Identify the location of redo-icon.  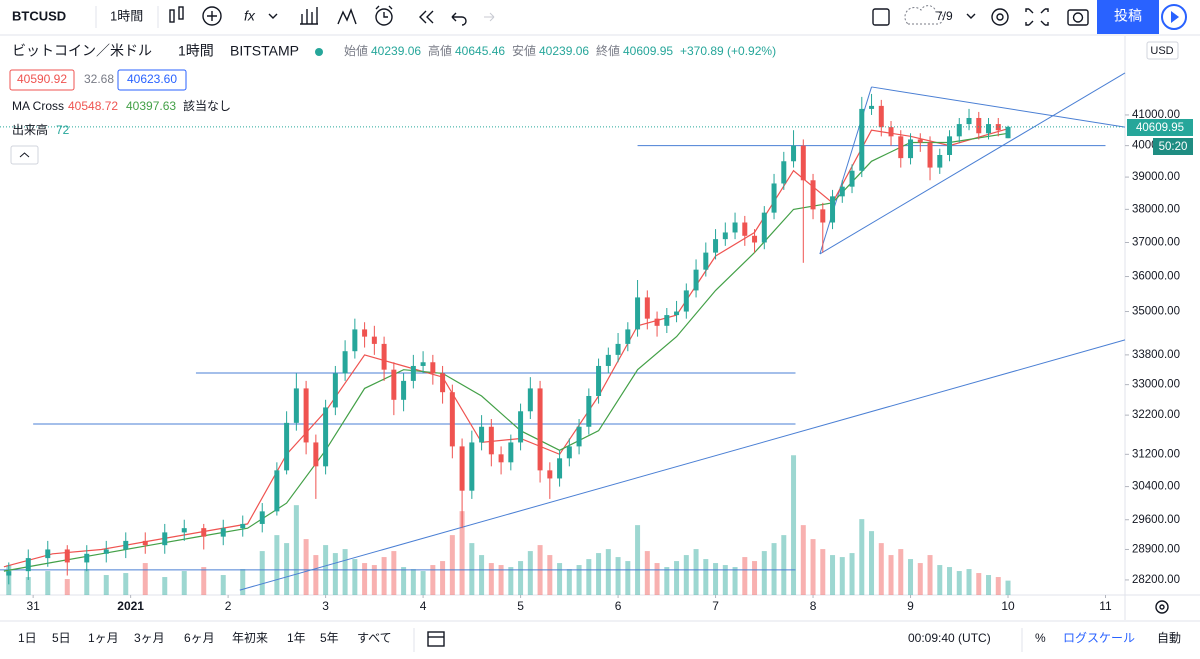
(489, 17).